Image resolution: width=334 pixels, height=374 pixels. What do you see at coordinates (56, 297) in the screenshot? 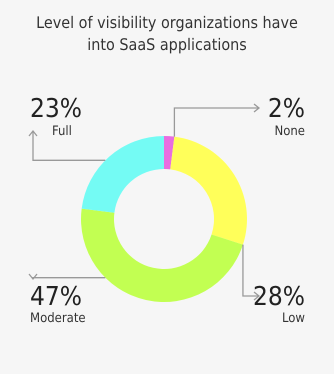
I see `data-label: 47%` at bounding box center [56, 297].